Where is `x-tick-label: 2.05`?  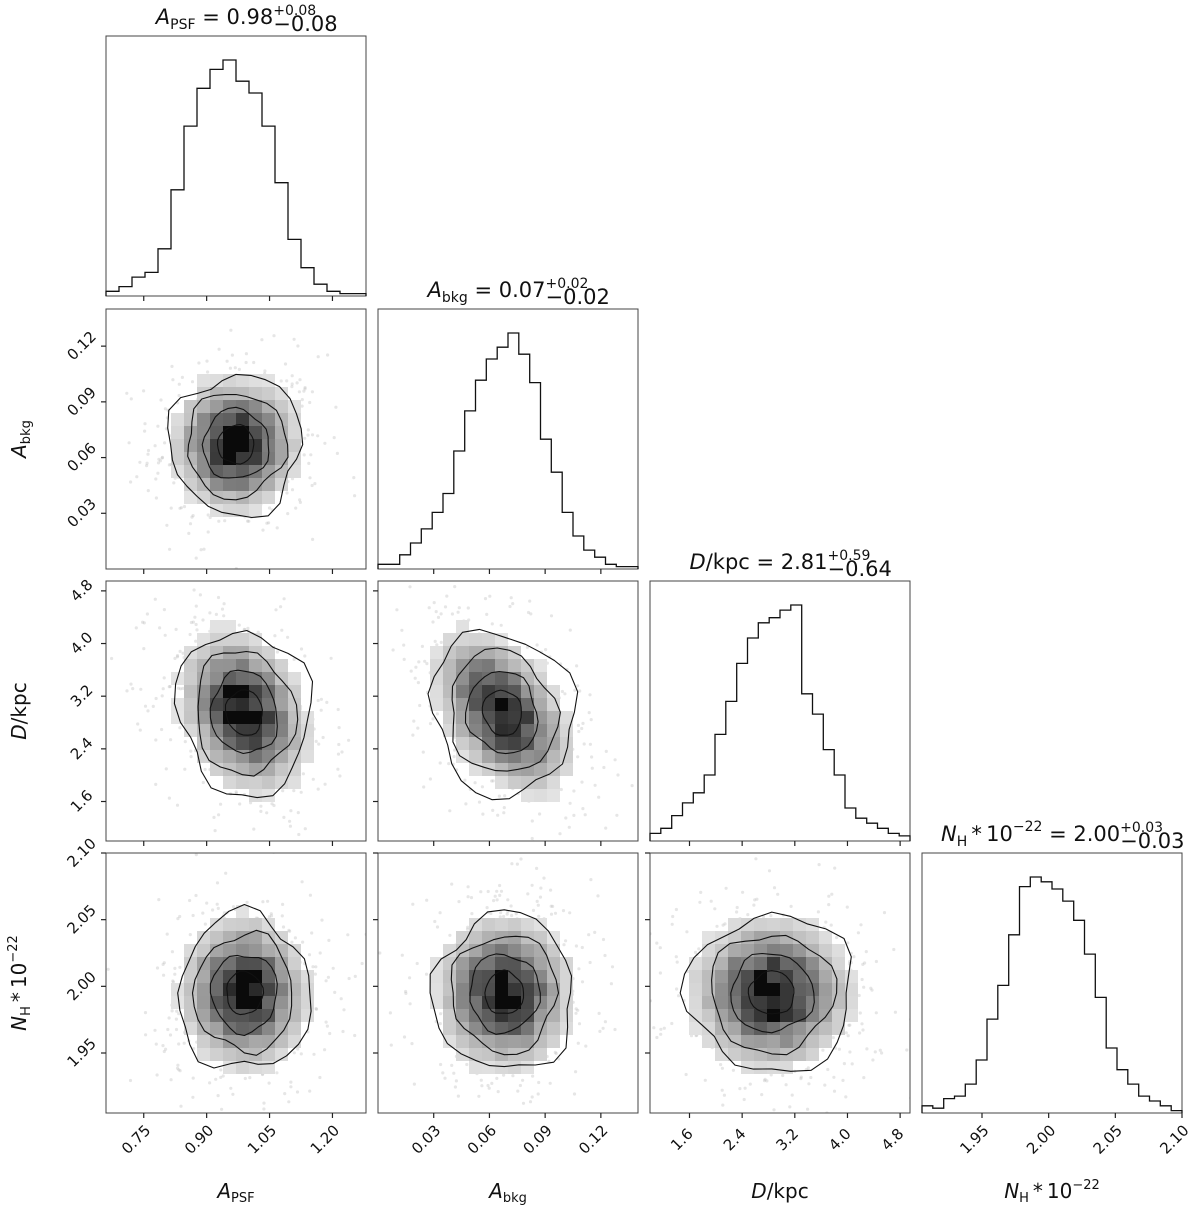 x-tick-label: 2.05 is located at coordinates (1108, 1139).